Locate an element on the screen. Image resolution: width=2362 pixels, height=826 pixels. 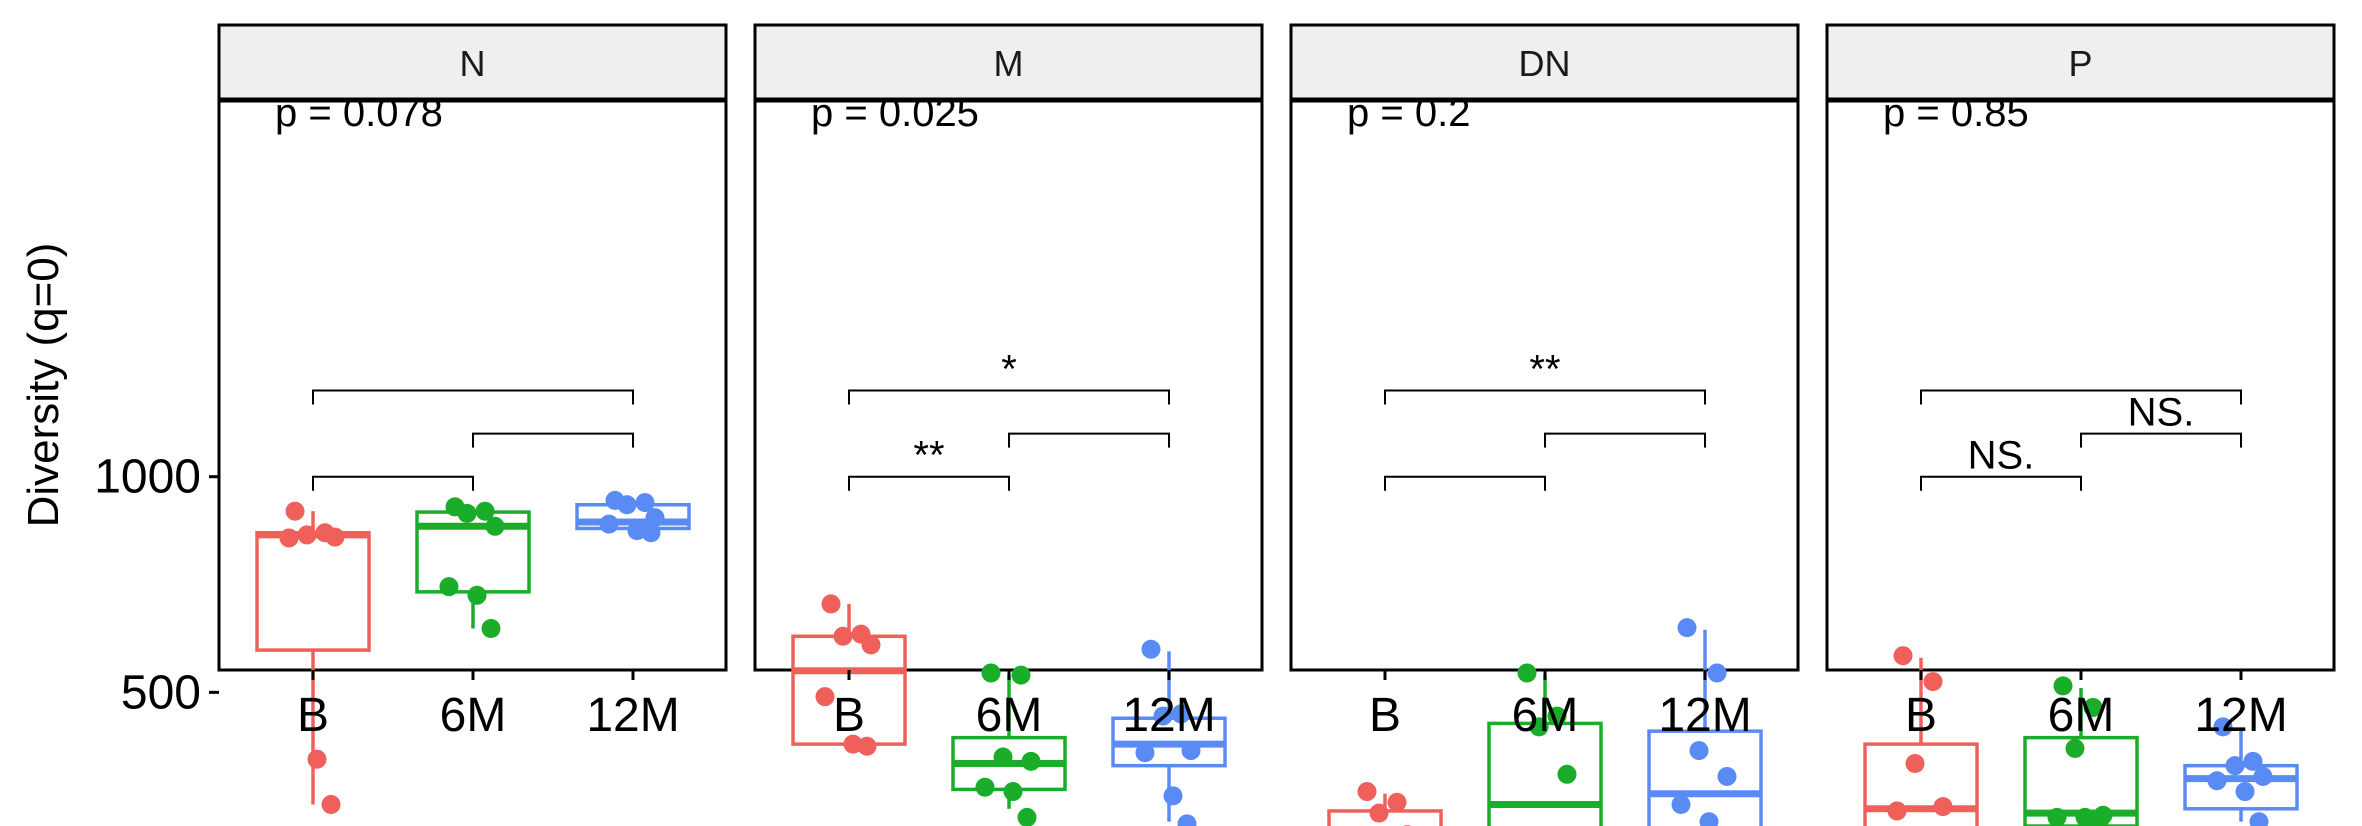
comparison-bracket-B-12M is located at coordinates (473, 397).